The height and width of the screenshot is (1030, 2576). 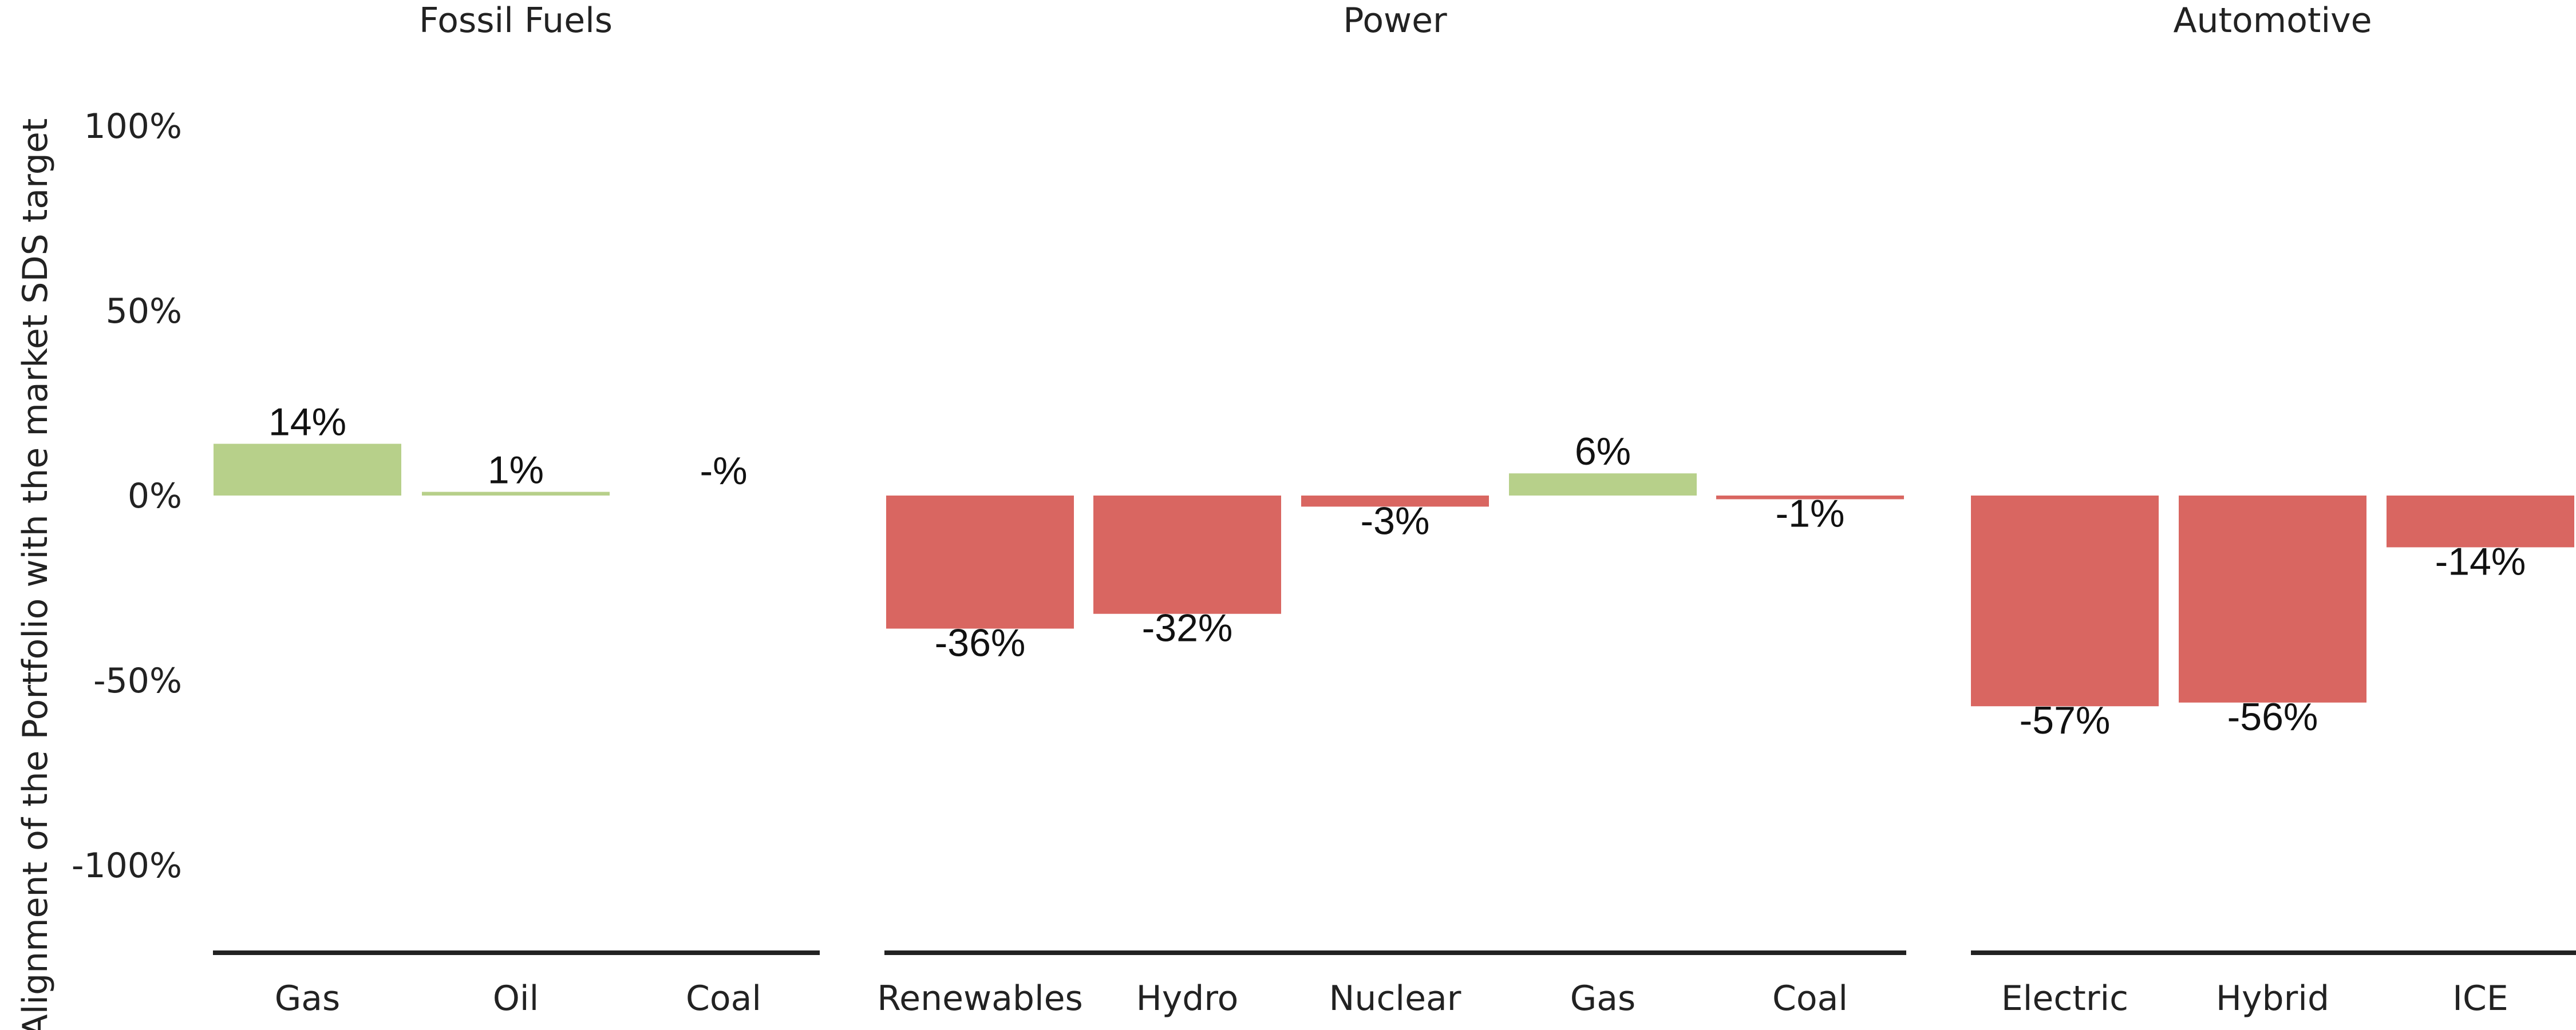 What do you see at coordinates (127, 866) in the screenshot?
I see `y-tick-label: -100%` at bounding box center [127, 866].